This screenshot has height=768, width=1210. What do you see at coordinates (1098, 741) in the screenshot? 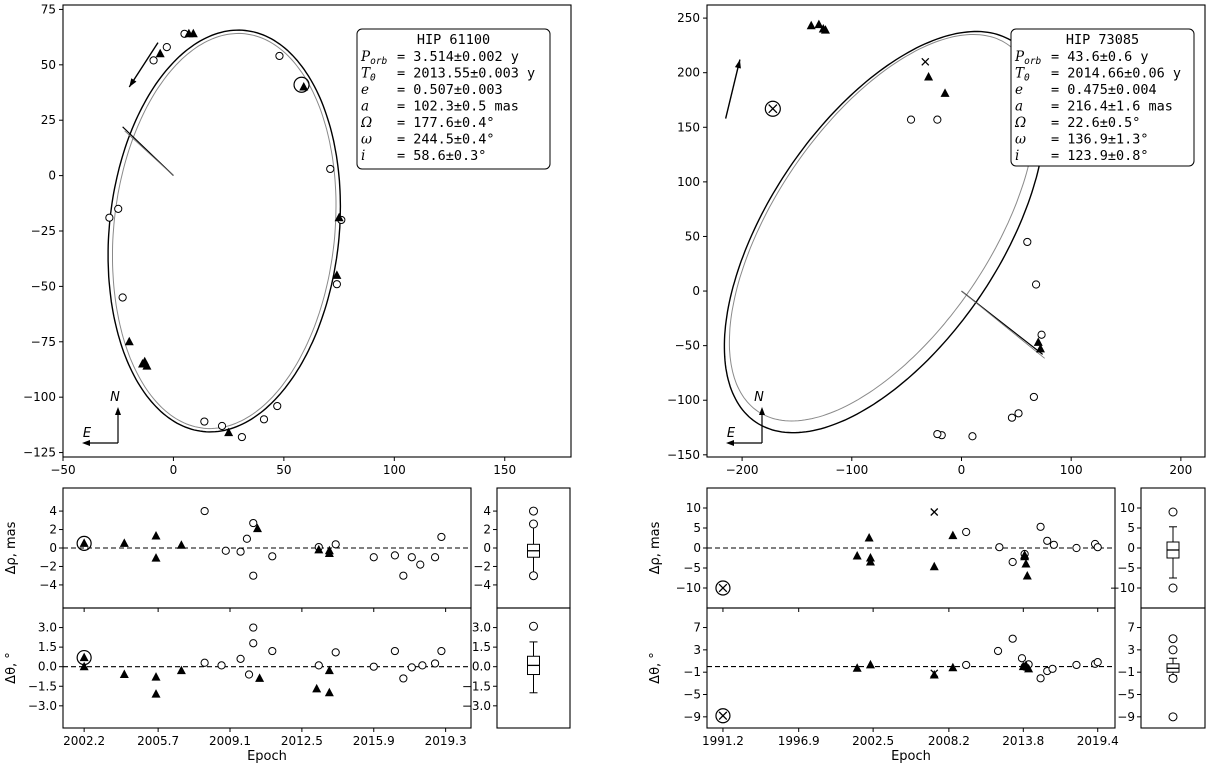
I see `r2-xtick-label: 2019.4` at bounding box center [1098, 741].